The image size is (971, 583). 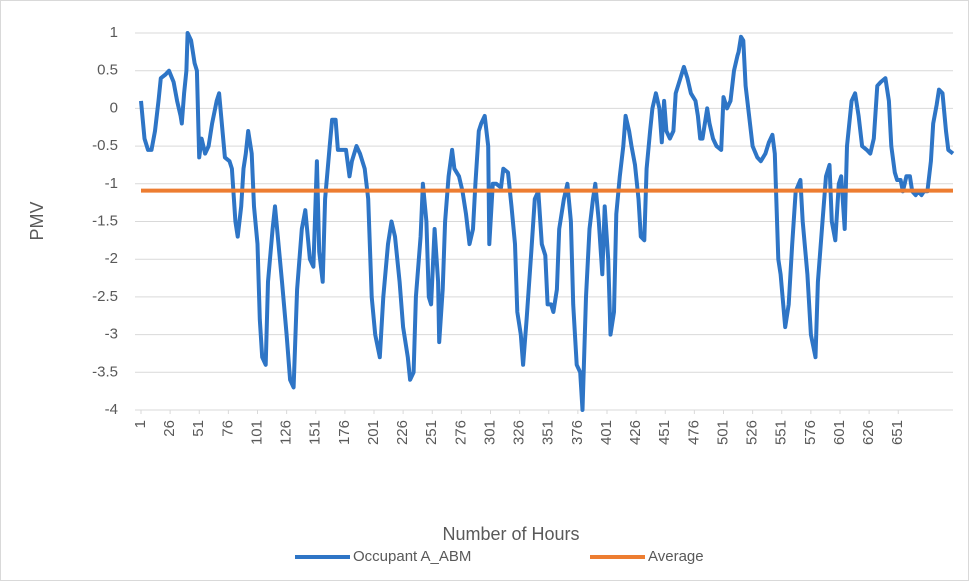 What do you see at coordinates (111, 334) in the screenshot?
I see `y-tick-label: -3` at bounding box center [111, 334].